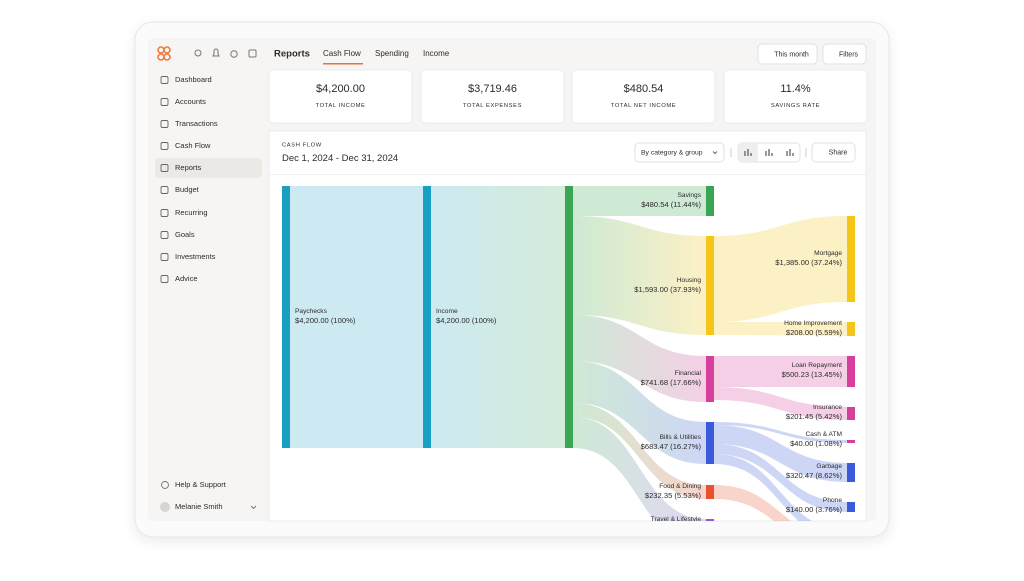 The image size is (1024, 581). Describe the element at coordinates (838, 152) in the screenshot. I see `share-label: Share` at that location.